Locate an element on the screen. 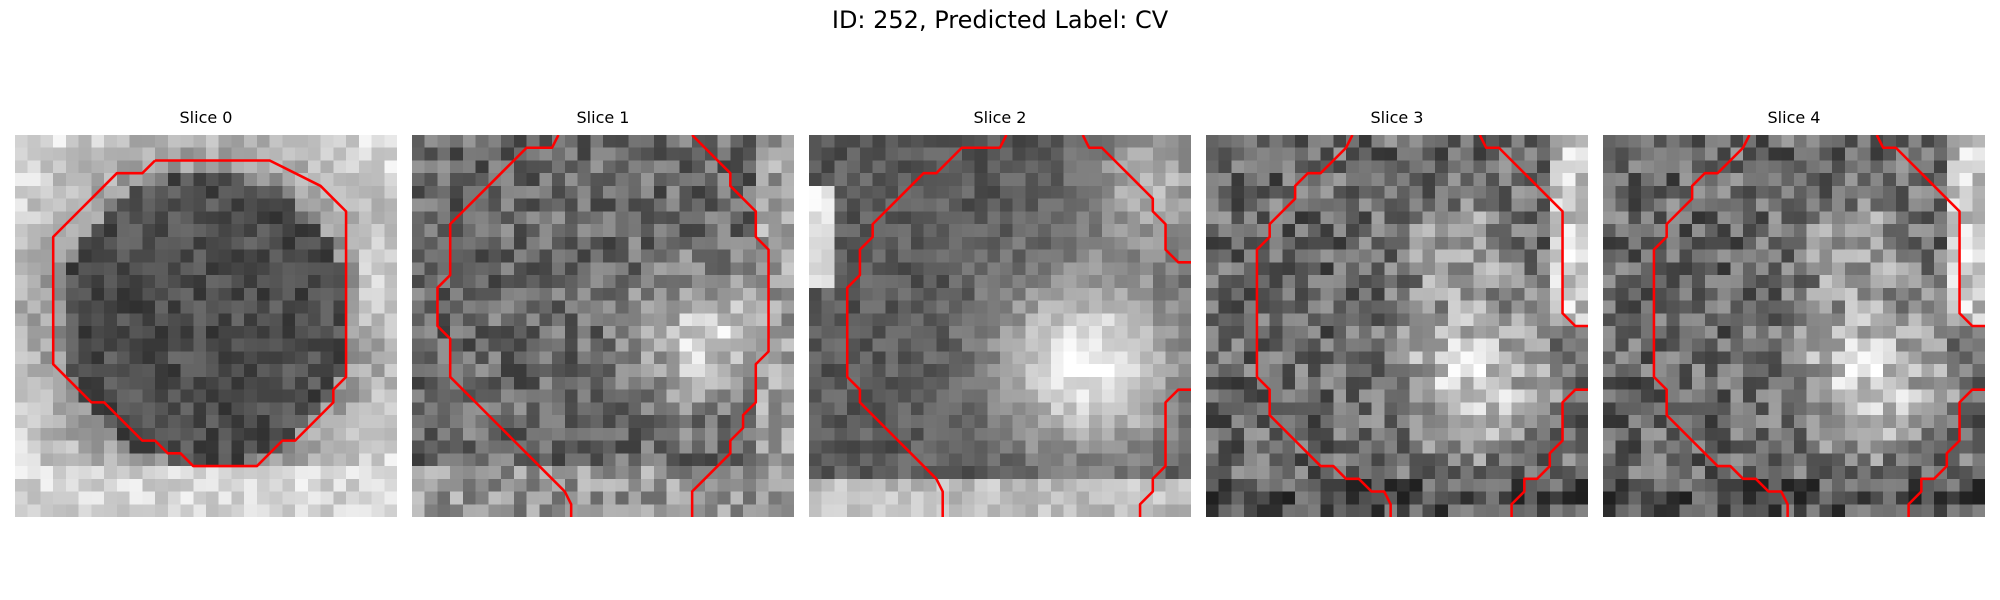  slice-panel-1: Slice 1 is located at coordinates (603, 312).